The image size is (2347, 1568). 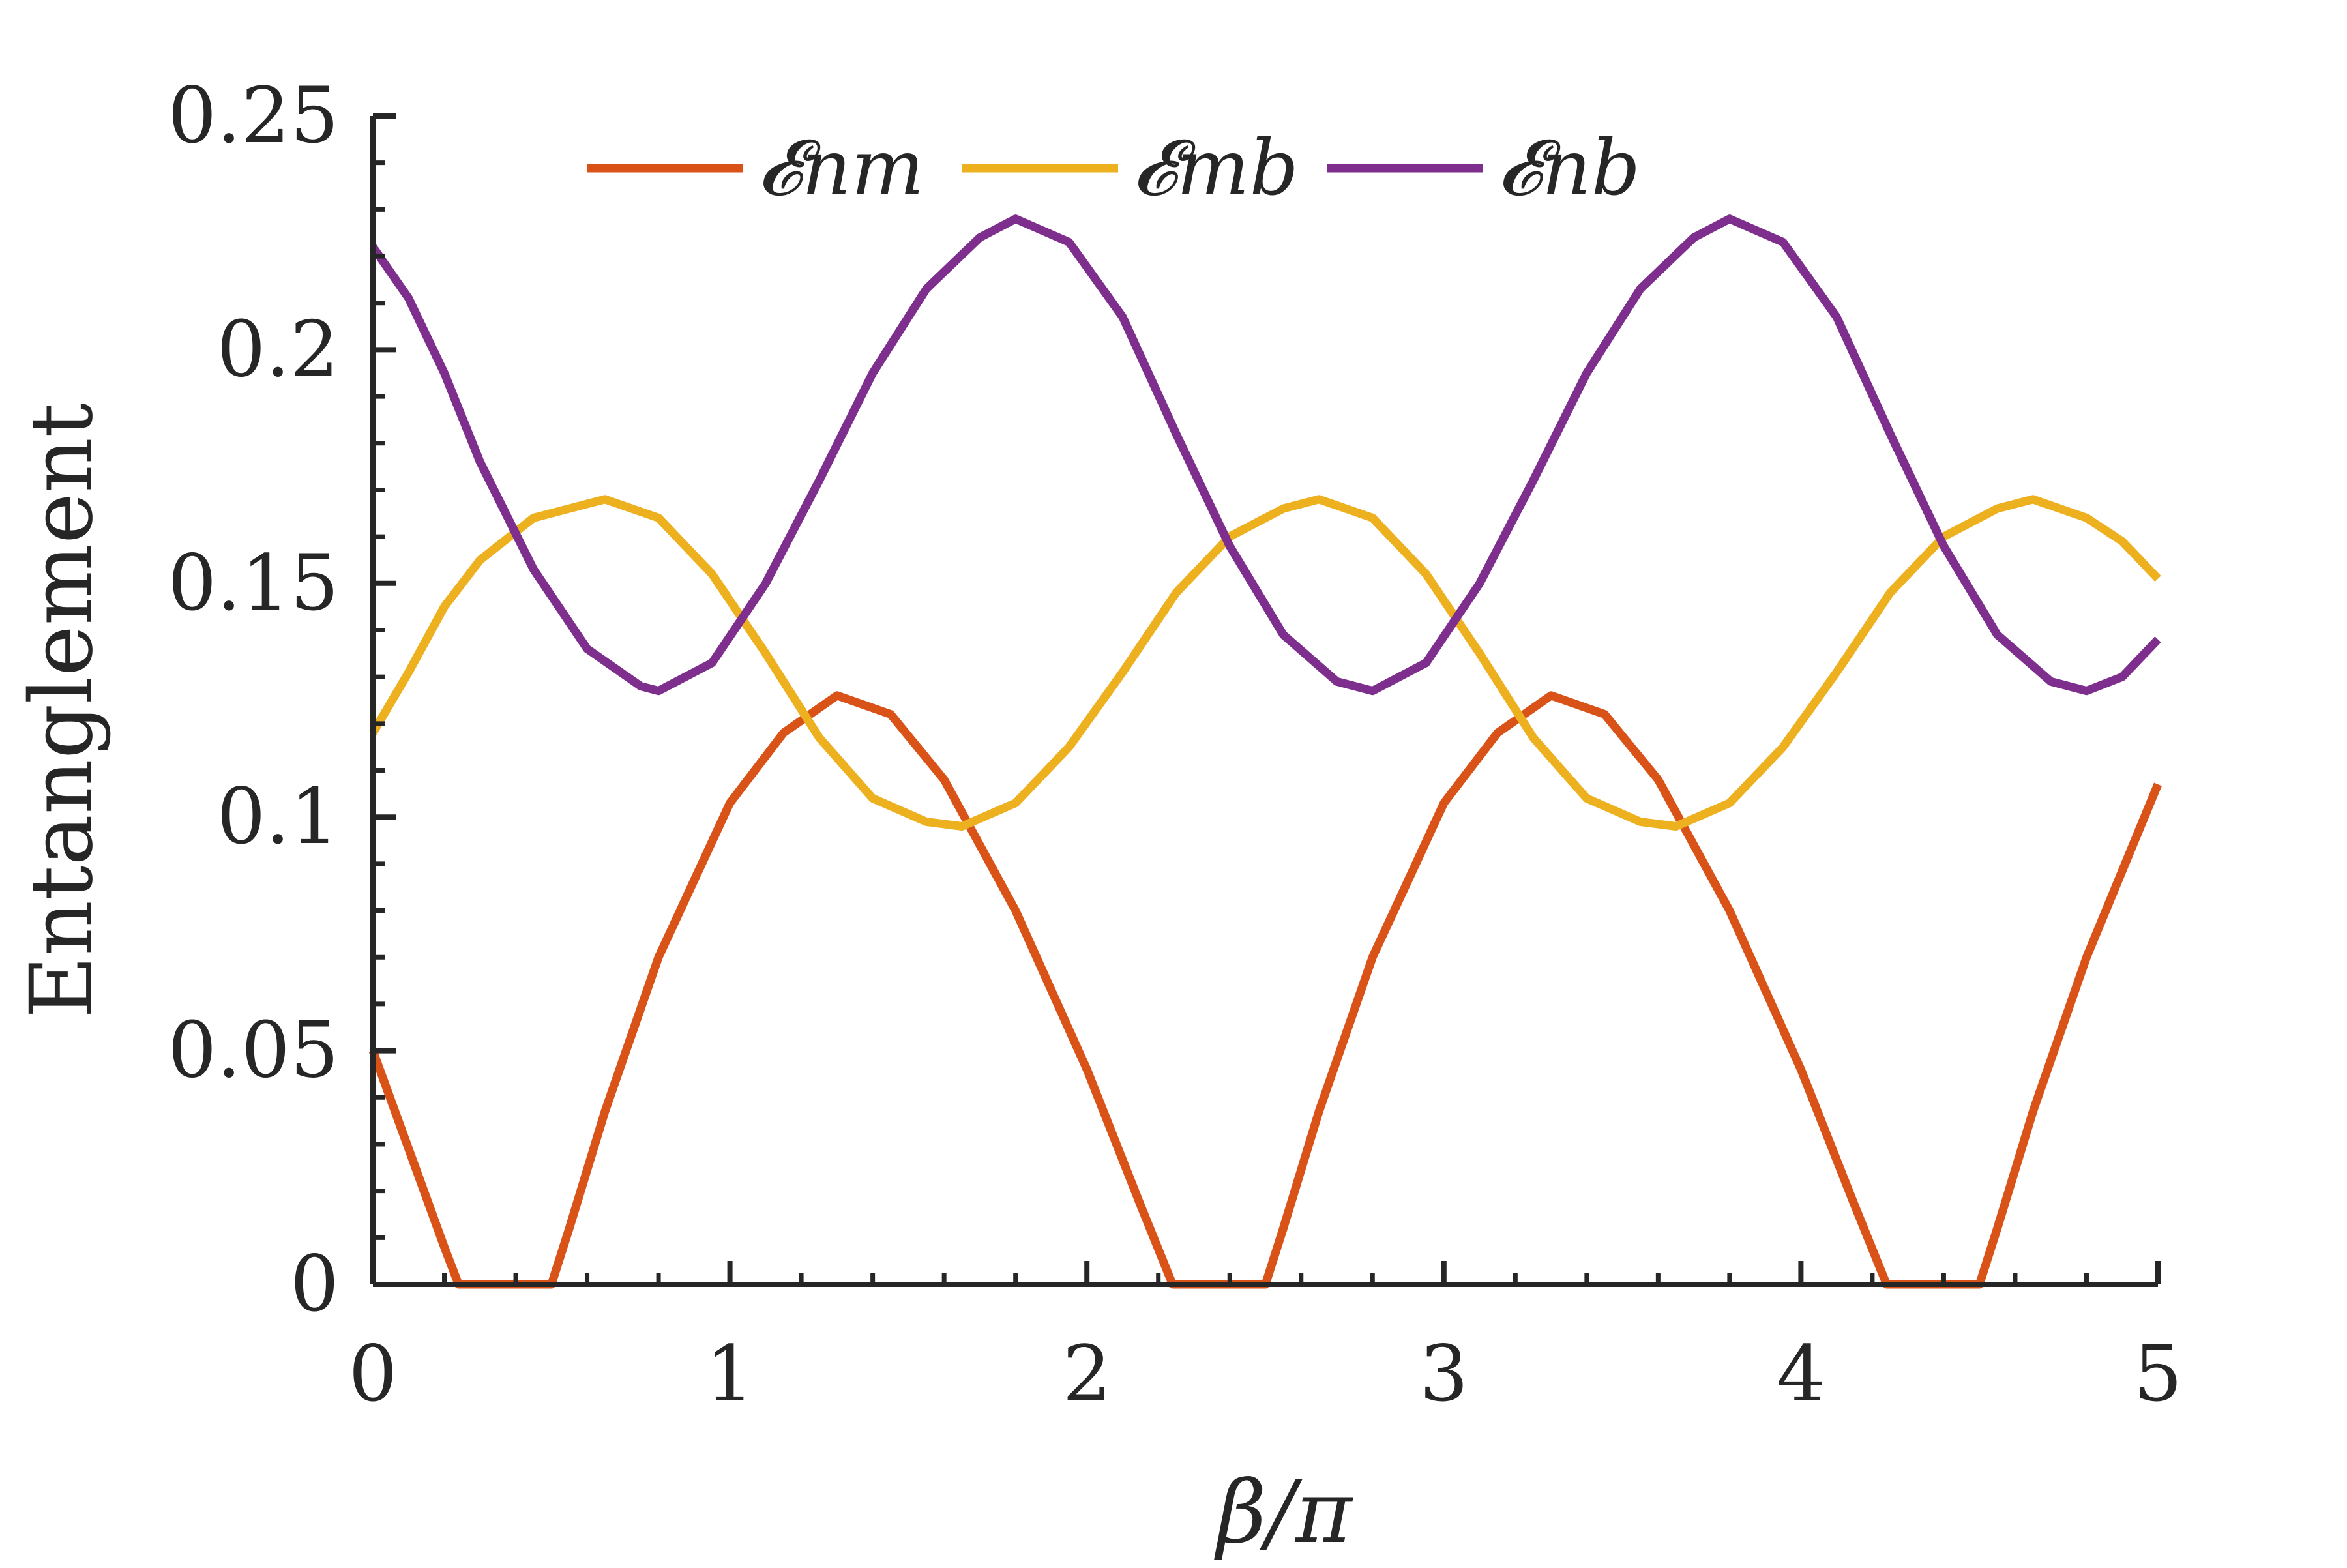 I want to click on y-axis-title: Entanglement, so click(x=62, y=710).